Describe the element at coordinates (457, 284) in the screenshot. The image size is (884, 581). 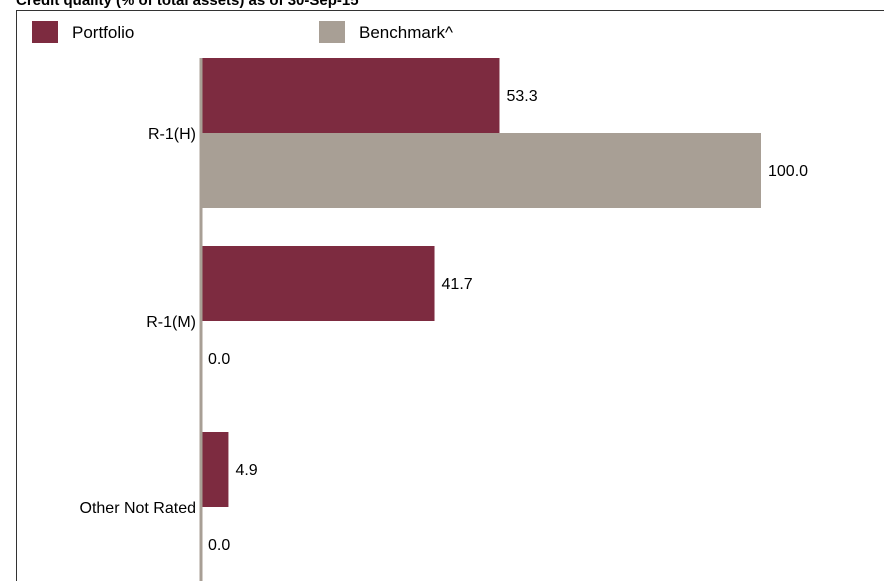
I see `value-label-portfolio-1: 41.7` at that location.